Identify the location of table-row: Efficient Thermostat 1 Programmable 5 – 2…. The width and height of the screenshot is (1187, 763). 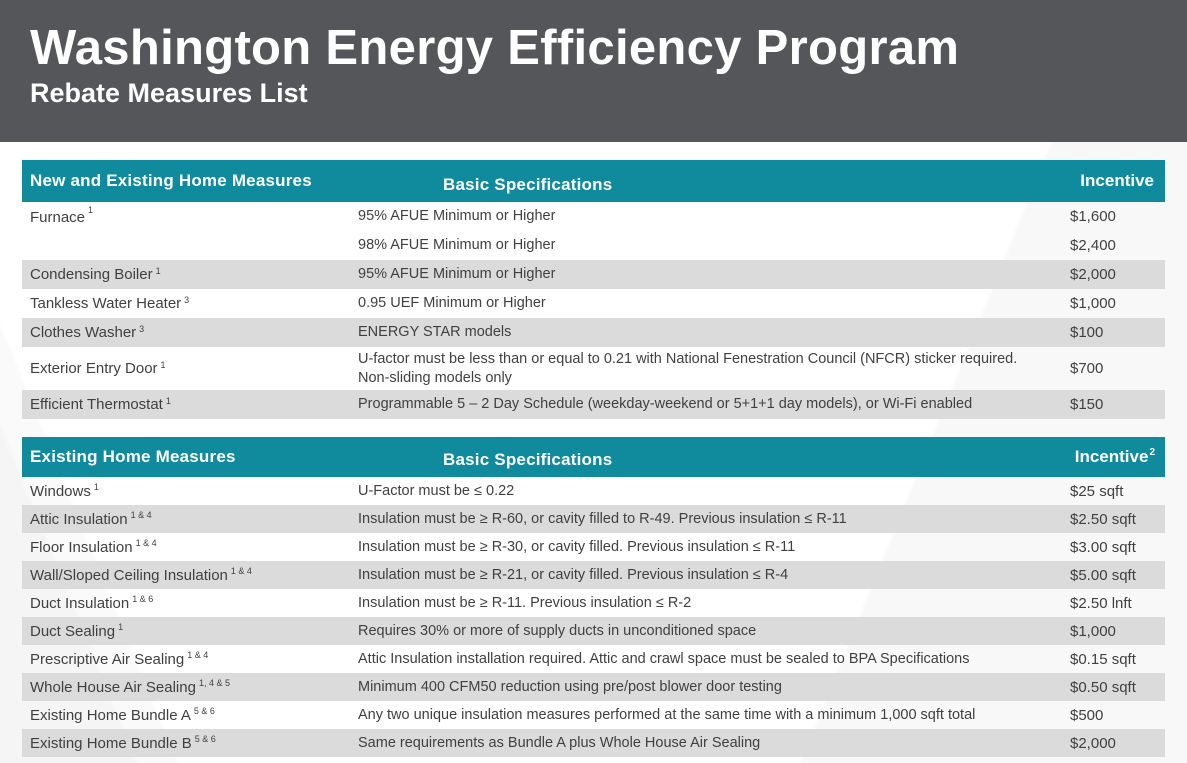
(593, 404).